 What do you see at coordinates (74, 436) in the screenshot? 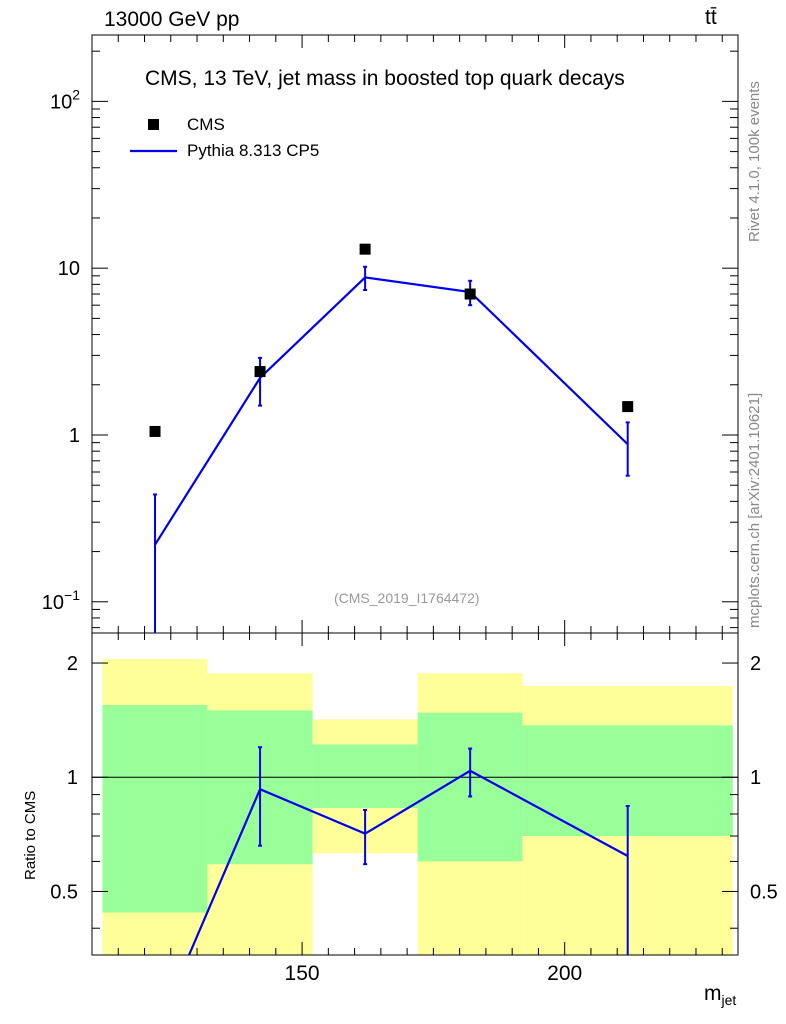
I see `main-y-tick-label: 1` at bounding box center [74, 436].